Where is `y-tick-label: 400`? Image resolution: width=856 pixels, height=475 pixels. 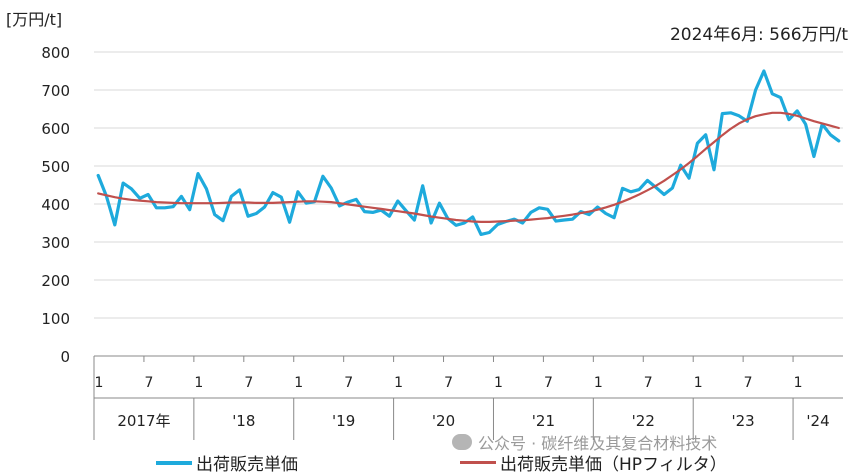 y-tick-label: 400 is located at coordinates (55, 205).